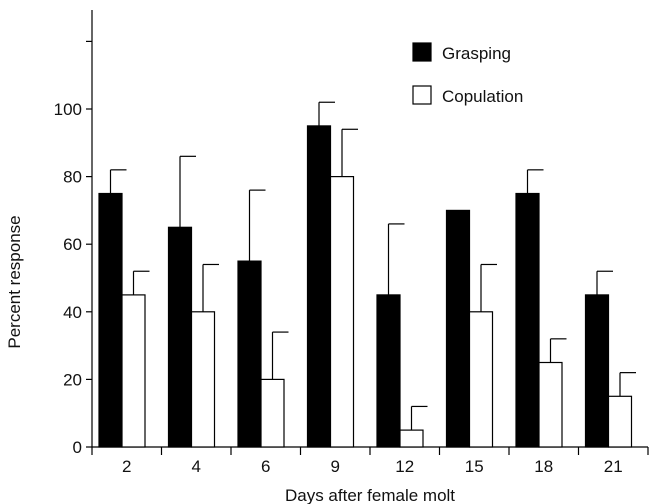  I want to click on x-tick-label: 18, so click(543, 466).